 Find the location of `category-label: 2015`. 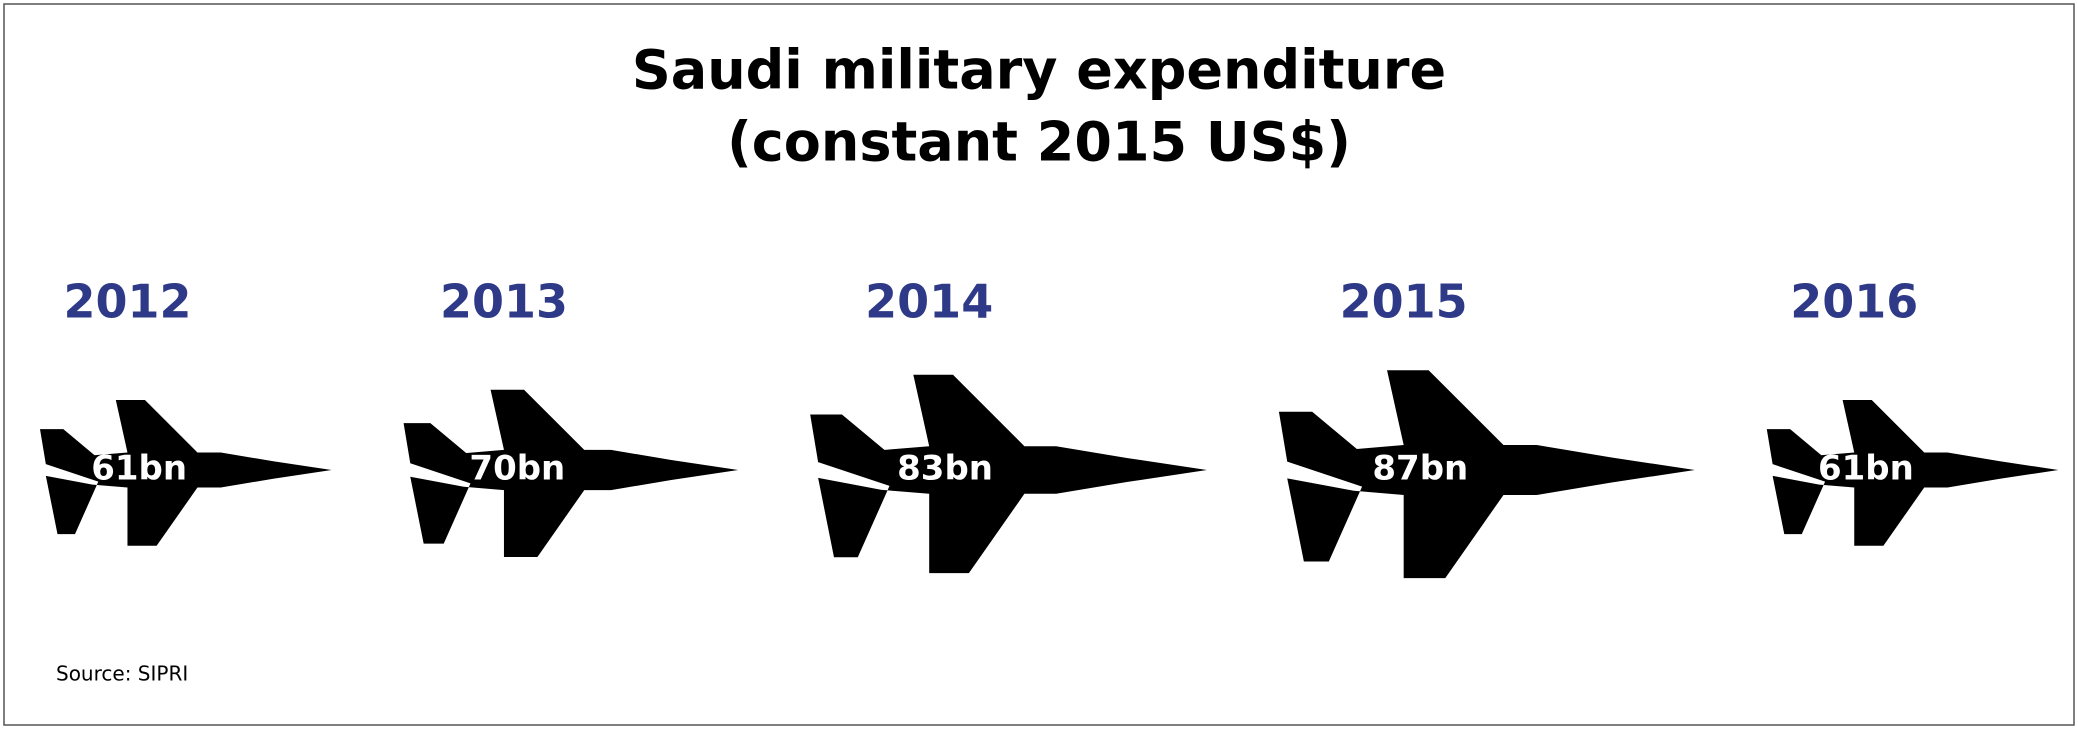

category-label: 2015 is located at coordinates (1404, 302).